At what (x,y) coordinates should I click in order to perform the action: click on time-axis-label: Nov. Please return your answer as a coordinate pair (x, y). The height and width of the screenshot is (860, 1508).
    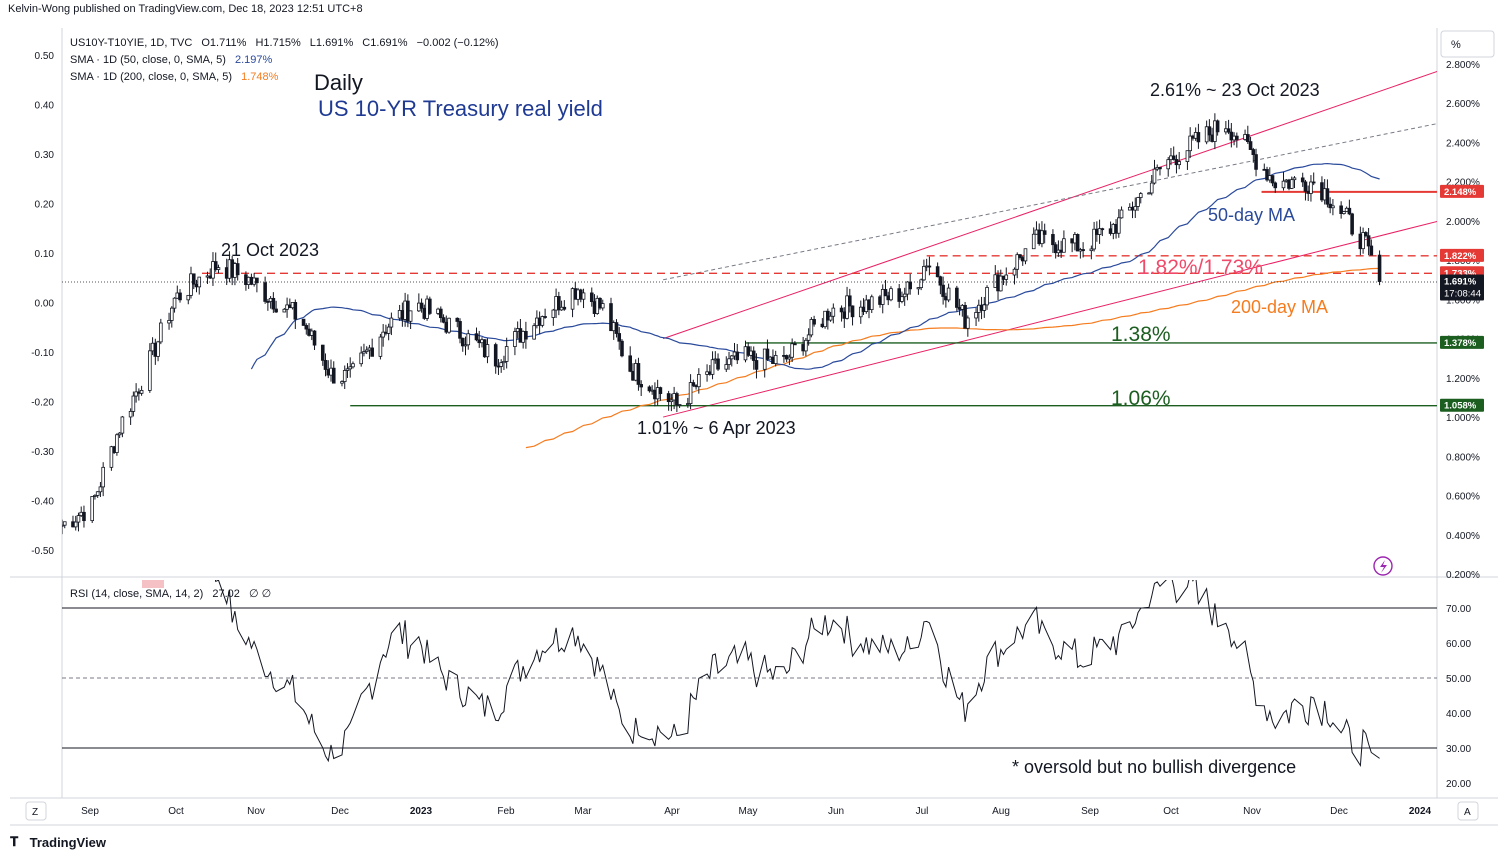
    Looking at the image, I should click on (1252, 811).